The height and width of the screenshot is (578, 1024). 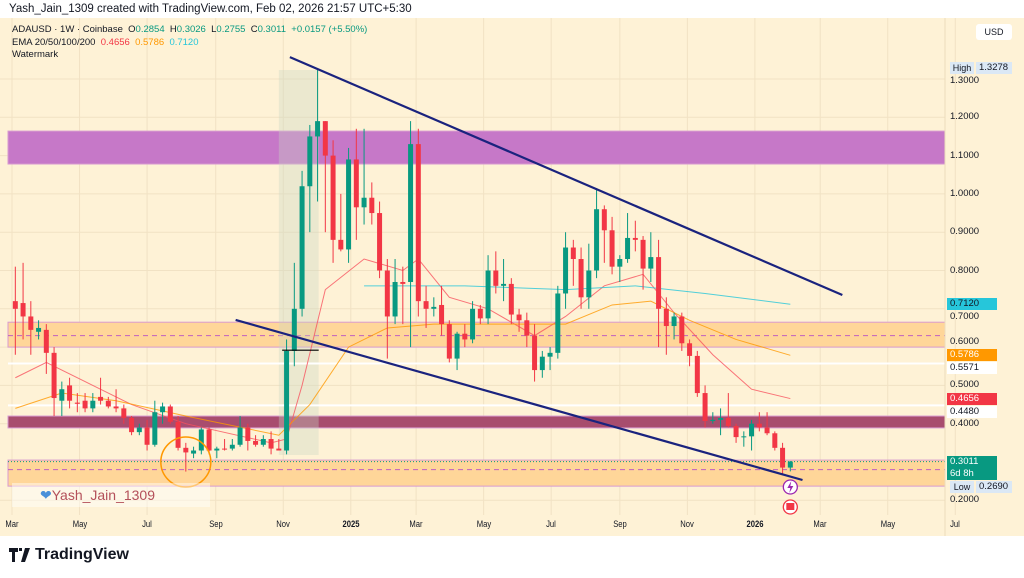 What do you see at coordinates (972, 368) in the screenshot?
I see `price-label: 0.5571` at bounding box center [972, 368].